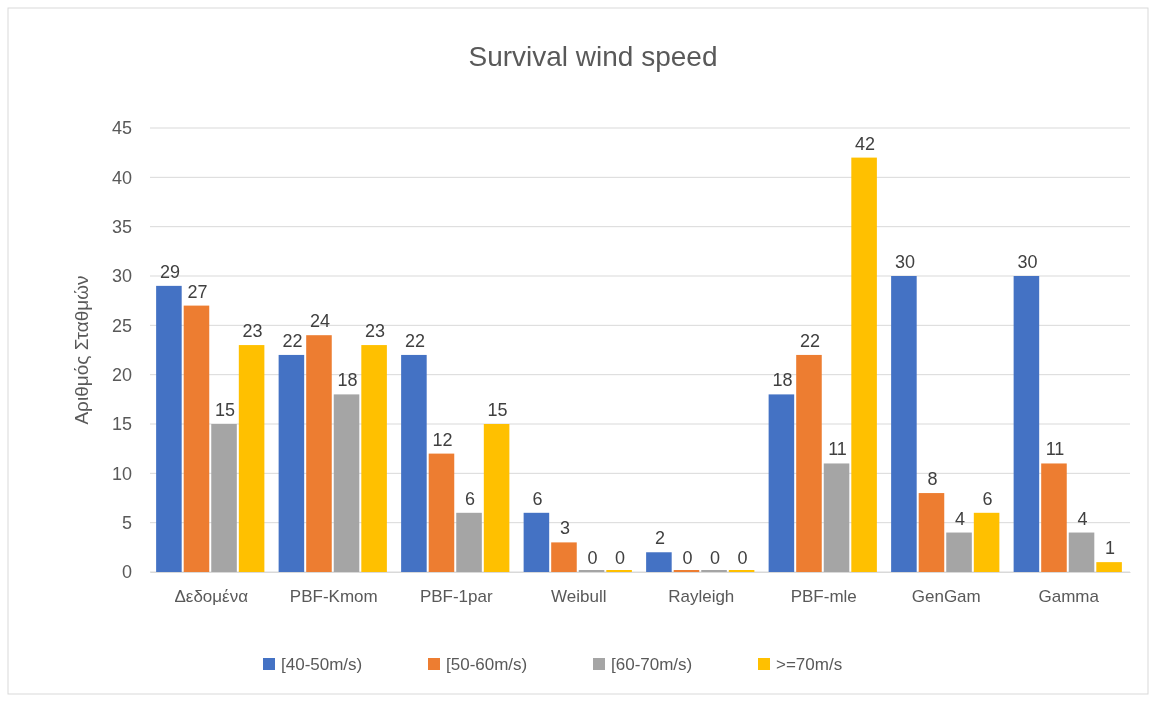  What do you see at coordinates (1110, 548) in the screenshot?
I see `data-label: 1` at bounding box center [1110, 548].